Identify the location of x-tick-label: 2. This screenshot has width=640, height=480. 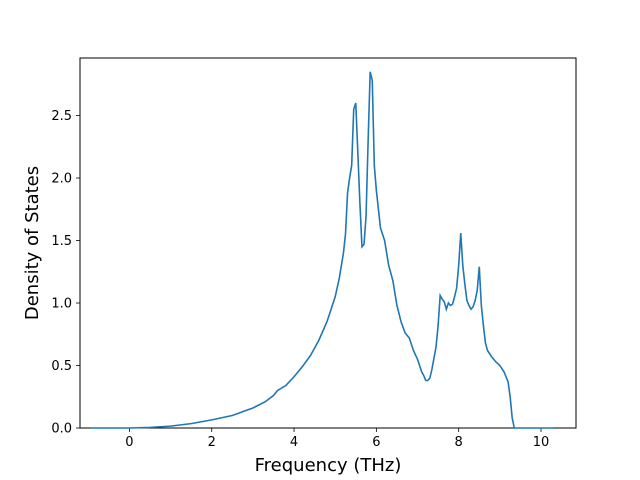
(212, 442).